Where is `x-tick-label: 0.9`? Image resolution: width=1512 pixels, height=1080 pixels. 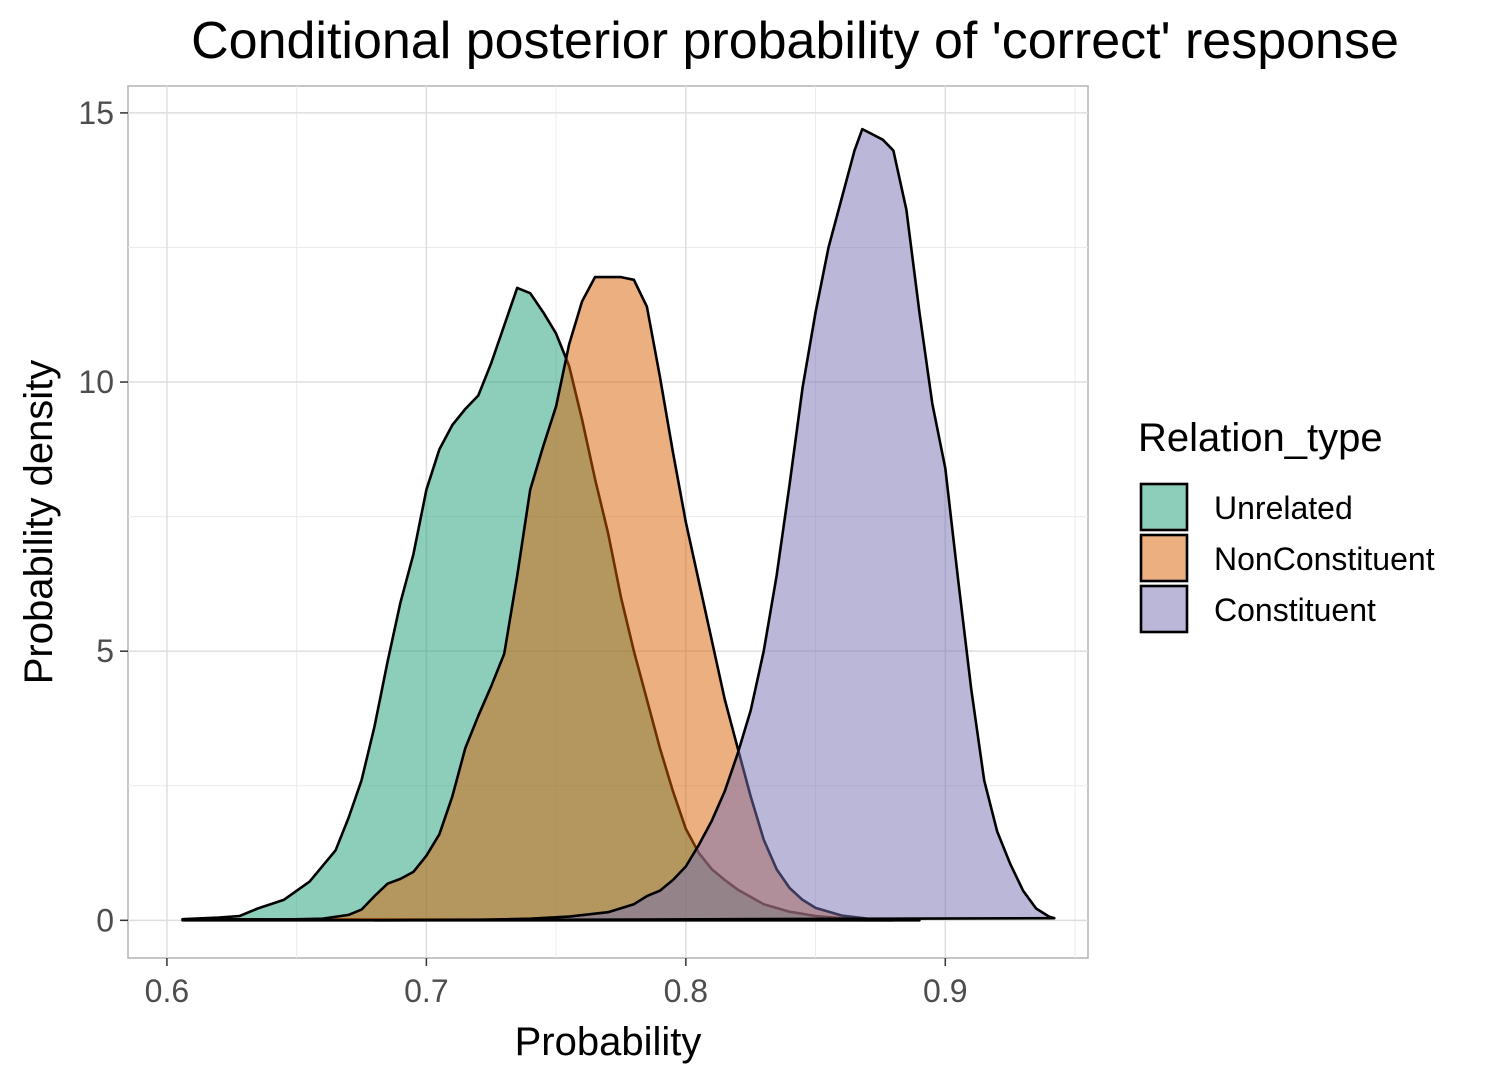
x-tick-label: 0.9 is located at coordinates (945, 991).